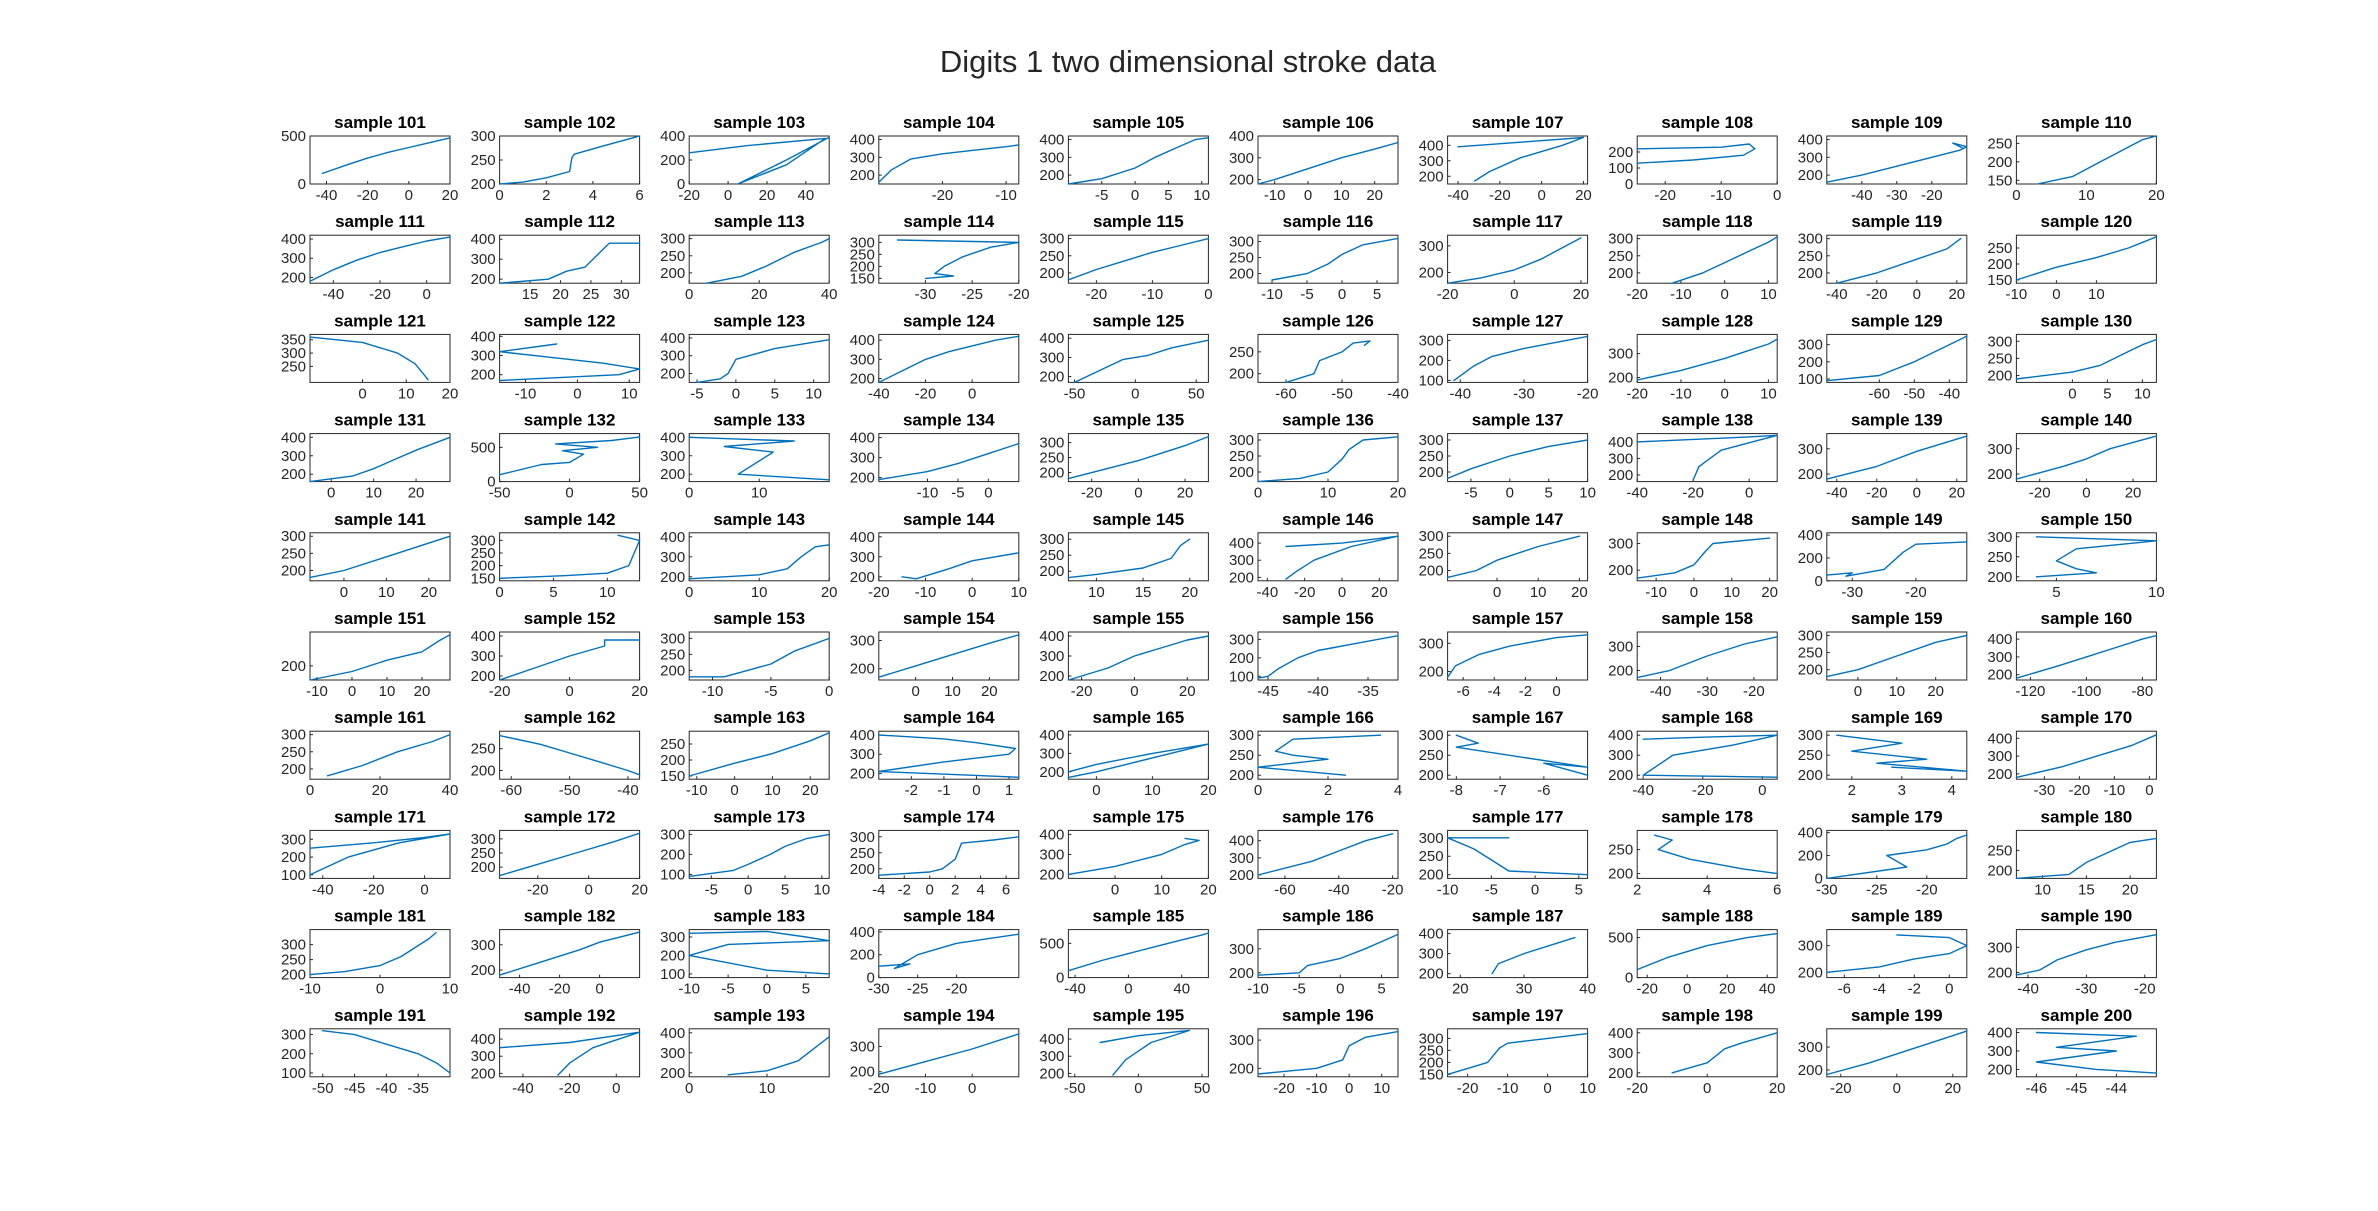 The width and height of the screenshot is (2378, 1211). What do you see at coordinates (1707, 618) in the screenshot?
I see `subplot-title: sample 158` at bounding box center [1707, 618].